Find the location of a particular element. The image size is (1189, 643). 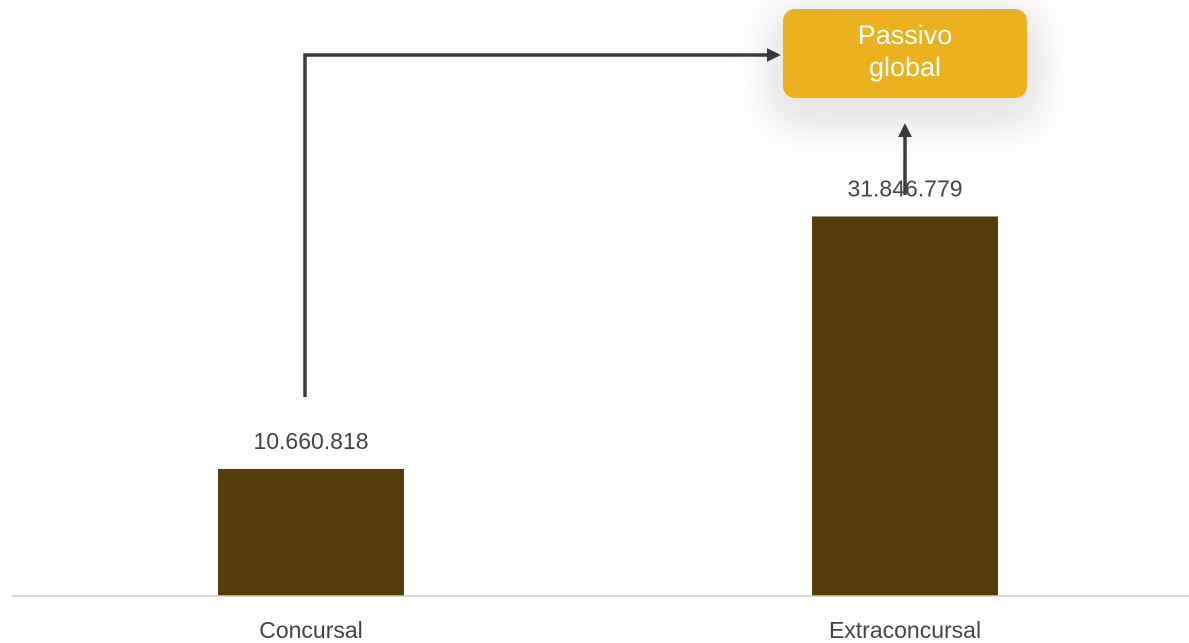

passivo-global-label-line2: global is located at coordinates (905, 67).